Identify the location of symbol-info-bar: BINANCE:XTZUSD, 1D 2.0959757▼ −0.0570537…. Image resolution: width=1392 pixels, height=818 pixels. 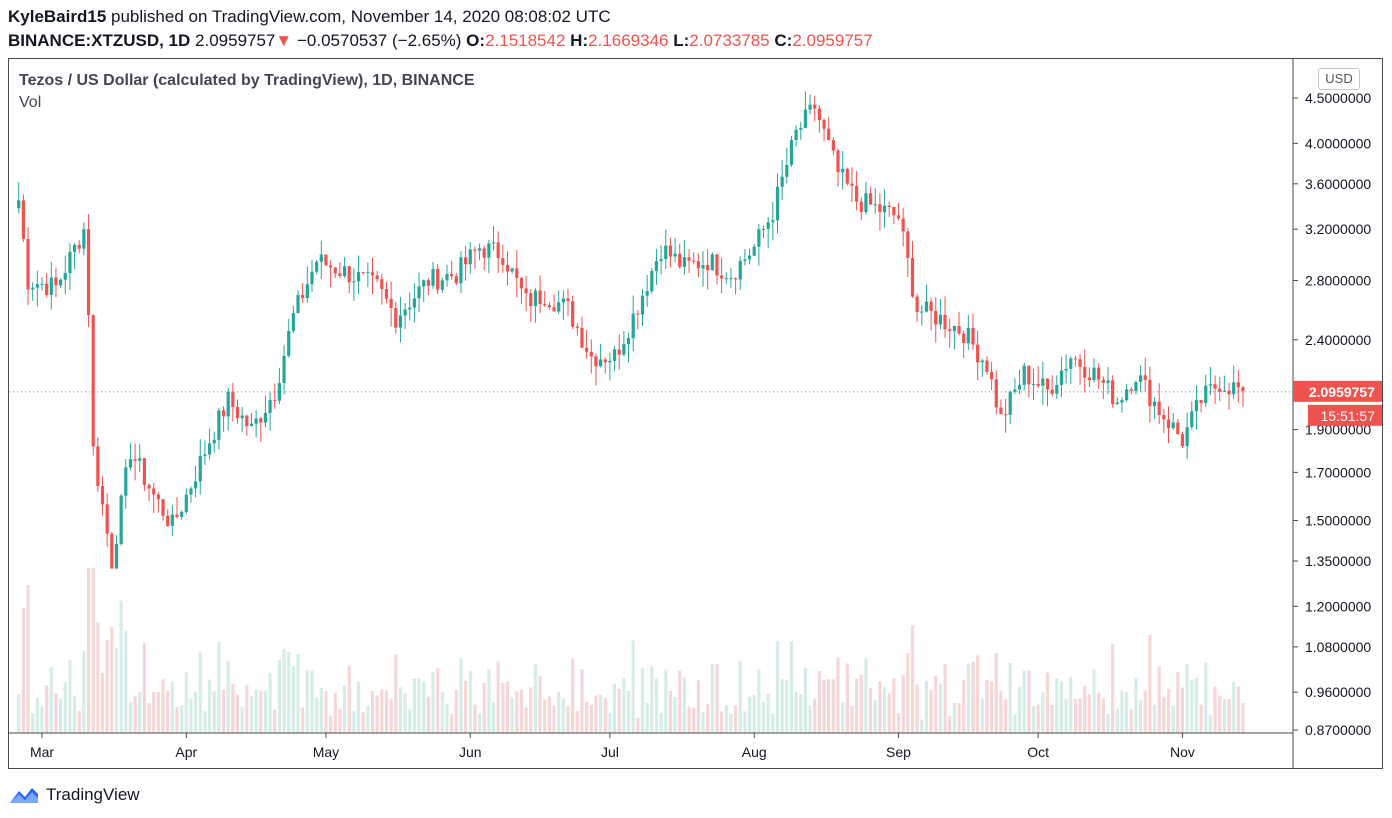
(440, 41).